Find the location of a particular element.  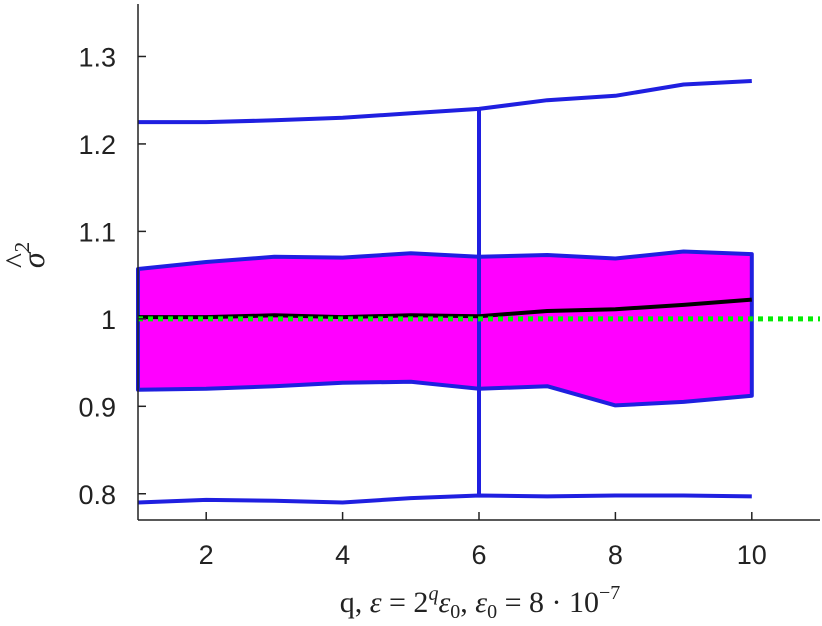

x-axis-title: q, ε = 2qε0, ε0 = 8 · 10−7 is located at coordinates (480, 602).